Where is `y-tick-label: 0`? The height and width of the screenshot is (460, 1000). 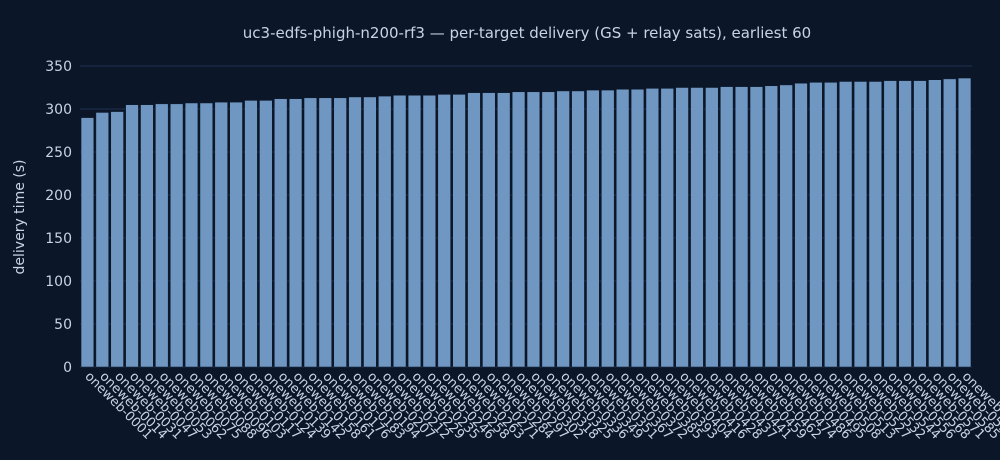 y-tick-label: 0 is located at coordinates (67, 368).